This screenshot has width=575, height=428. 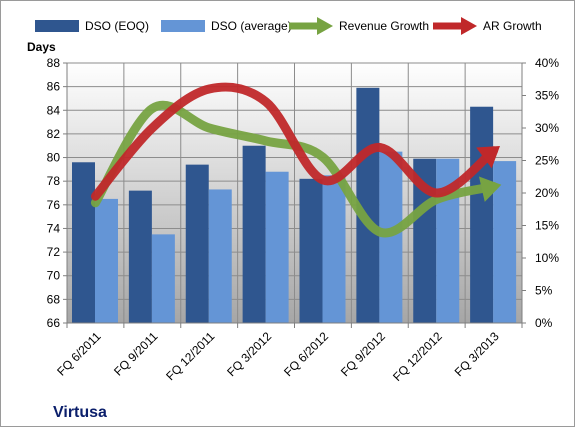 I want to click on x-tick-label: FQ 3/2013, so click(x=477, y=354).